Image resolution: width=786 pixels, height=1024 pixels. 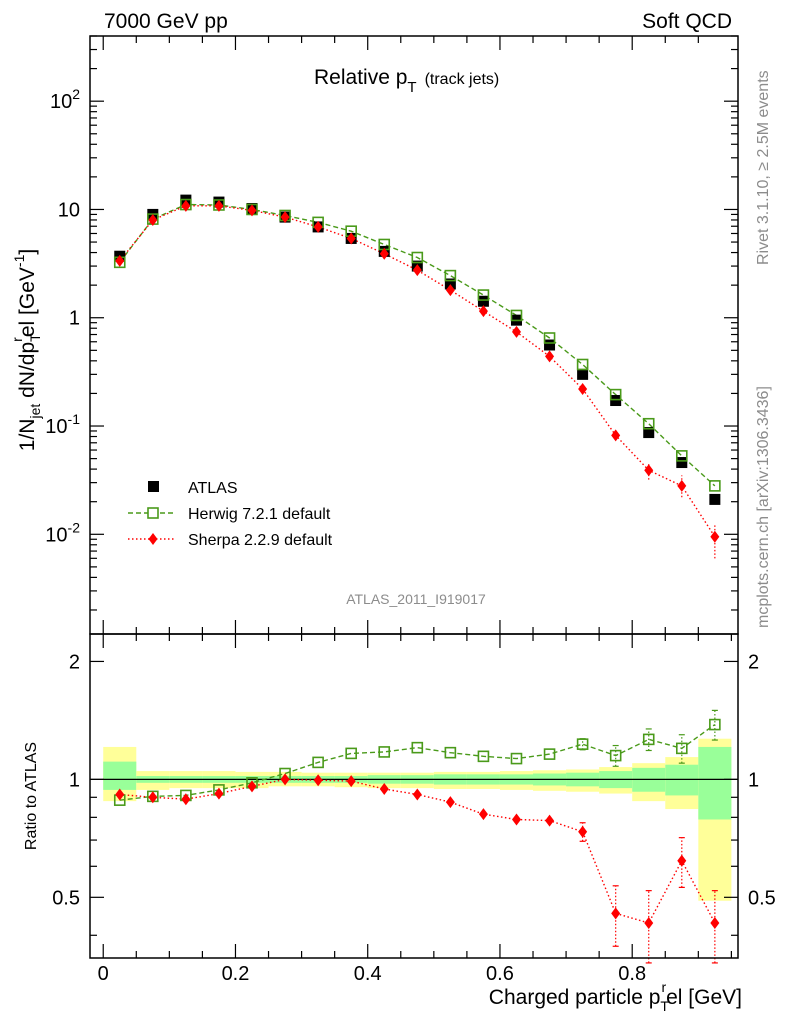 What do you see at coordinates (69, 210) in the screenshot?
I see `main-ytick-label: 10` at bounding box center [69, 210].